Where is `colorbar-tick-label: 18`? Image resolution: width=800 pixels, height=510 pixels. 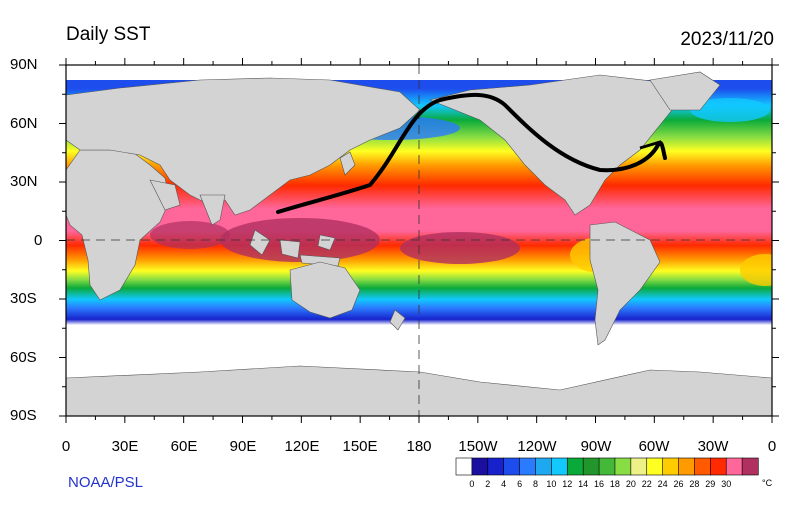
colorbar-tick-label: 18 is located at coordinates (614, 484).